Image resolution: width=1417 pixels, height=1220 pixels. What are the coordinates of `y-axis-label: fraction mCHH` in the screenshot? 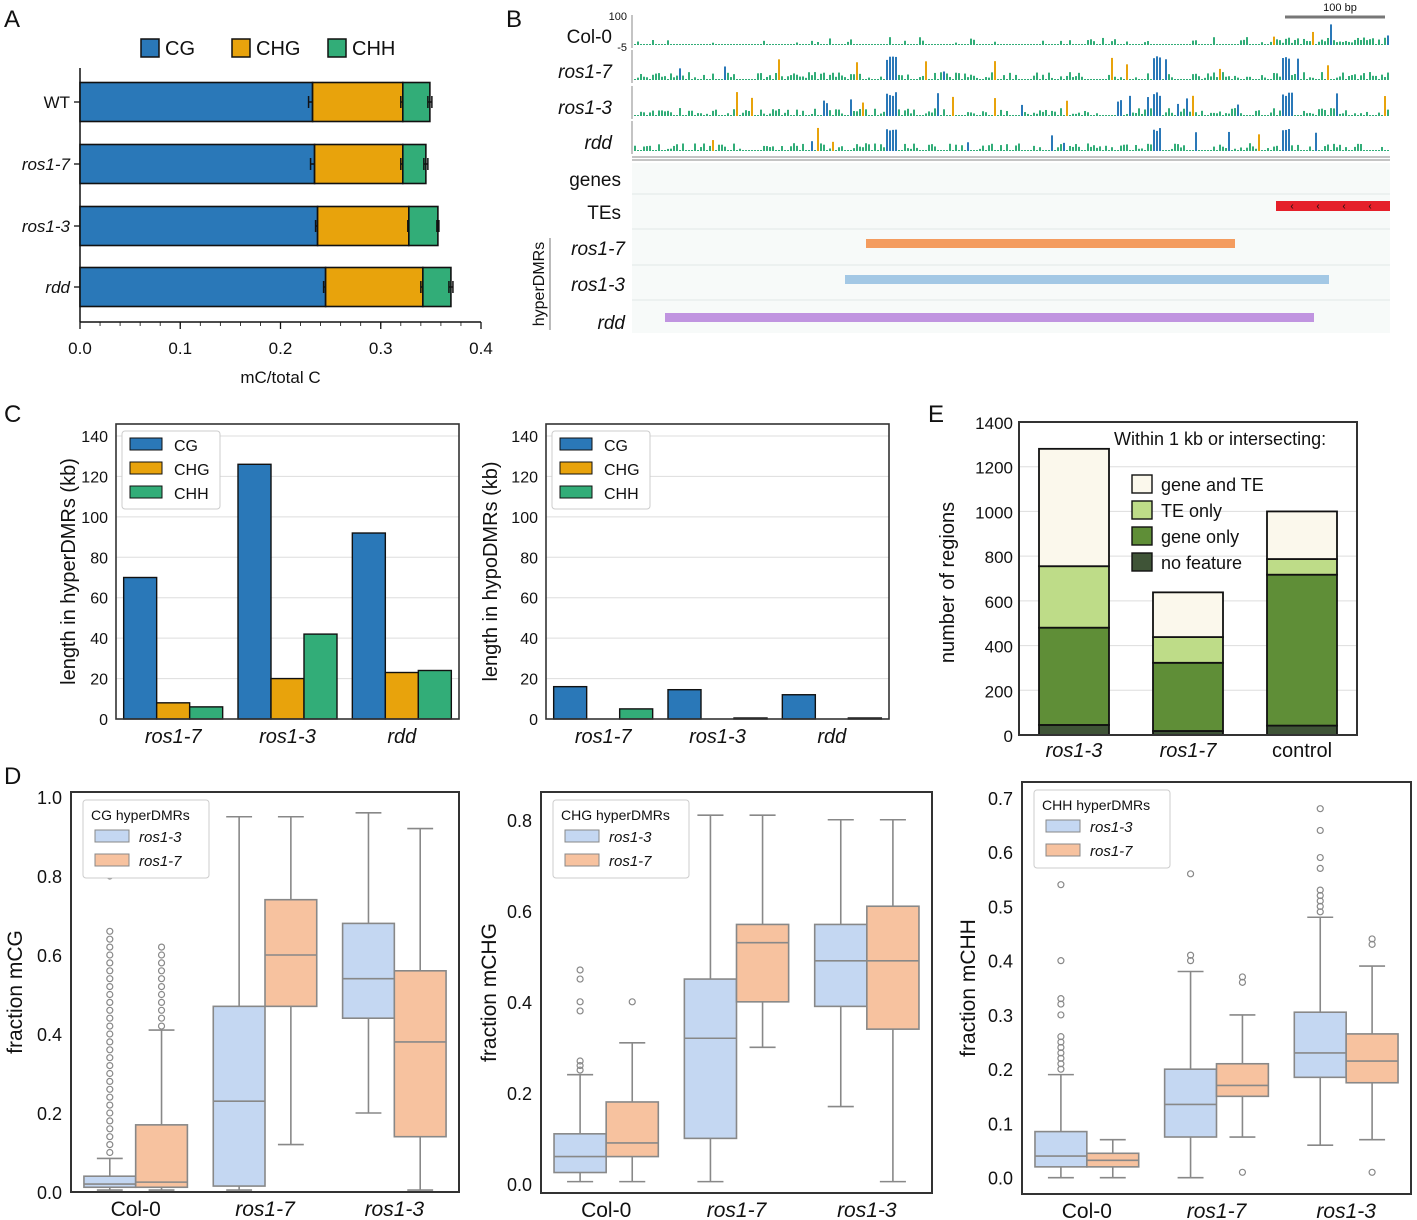 It's located at (968, 988).